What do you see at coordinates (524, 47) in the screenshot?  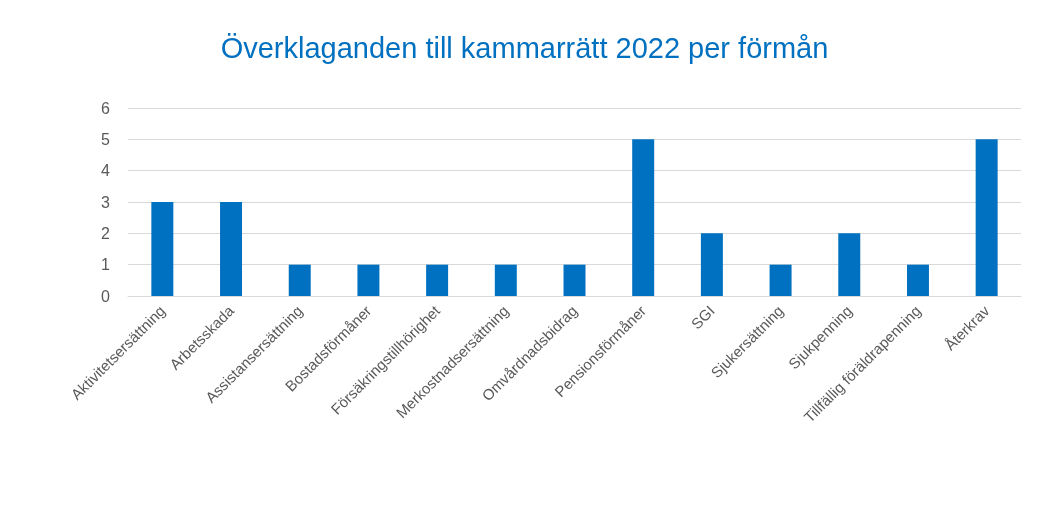 I see `chart-title: Överklaganden till kammarrätt 2022 per förmån` at bounding box center [524, 47].